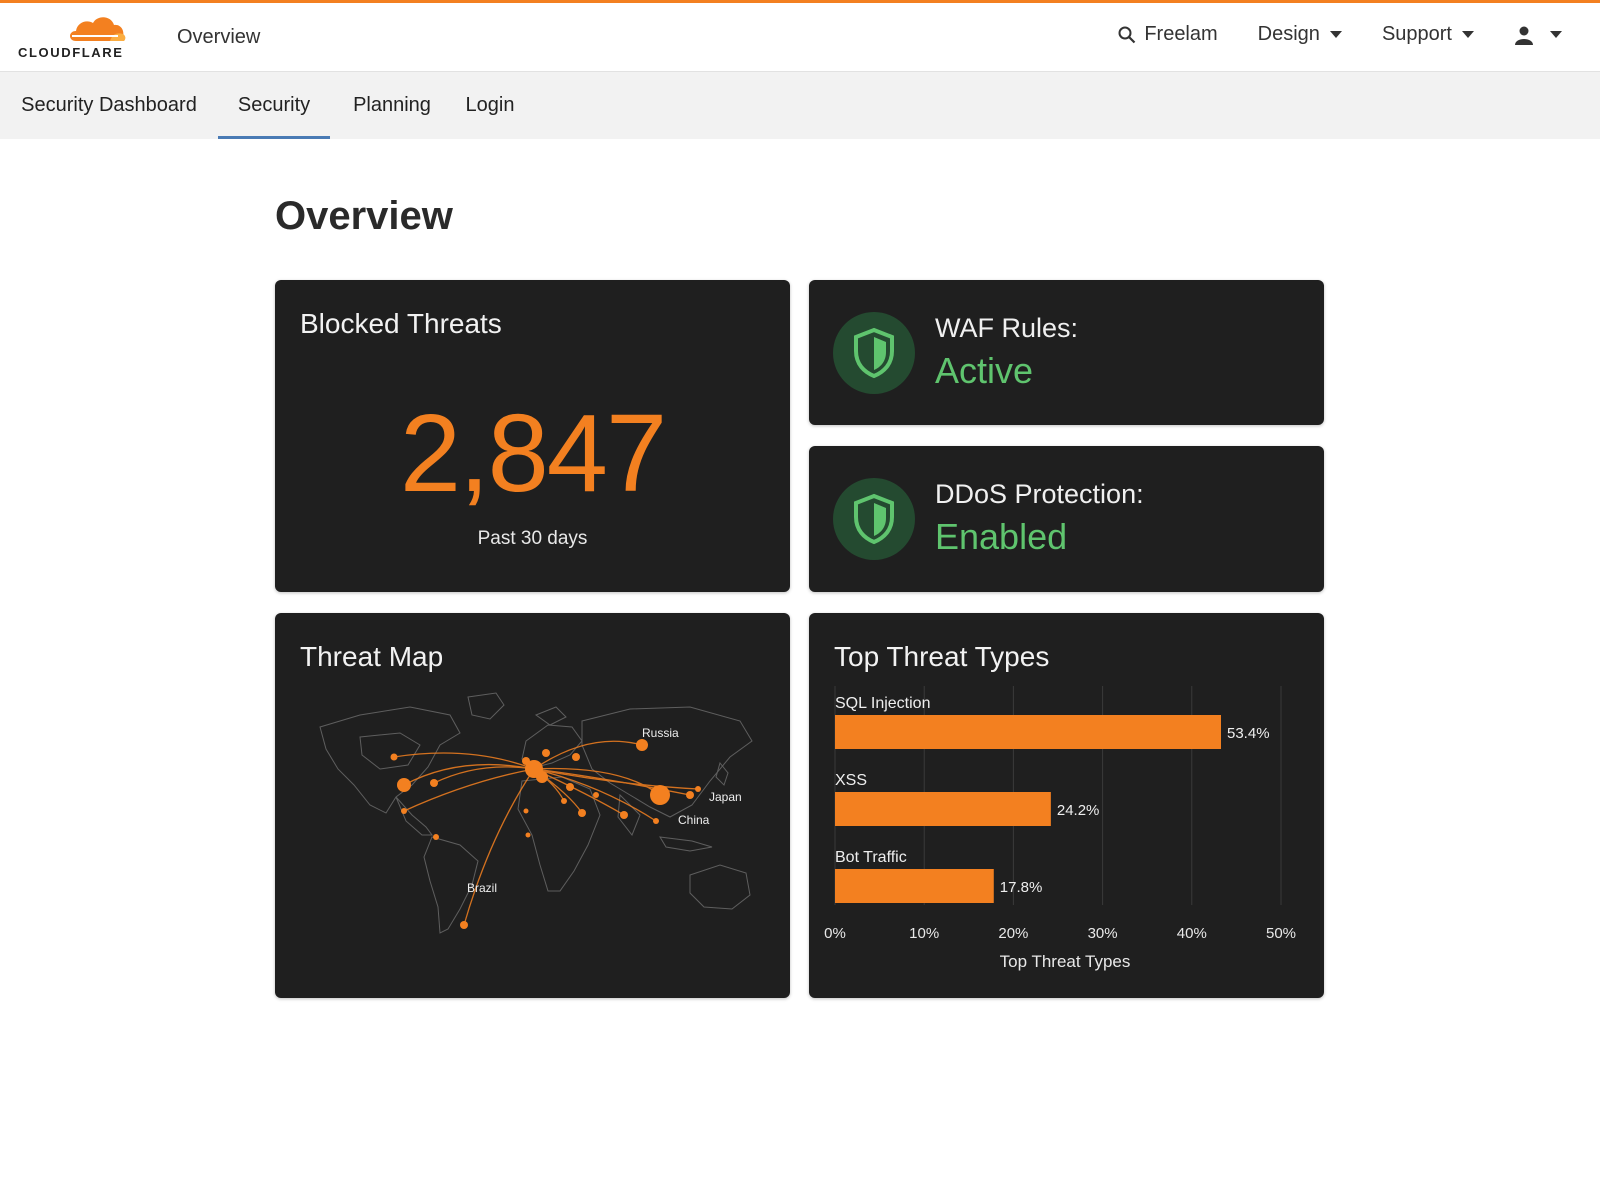 This screenshot has height=1194, width=1600. What do you see at coordinates (372, 656) in the screenshot?
I see `card-title: Threat Map` at bounding box center [372, 656].